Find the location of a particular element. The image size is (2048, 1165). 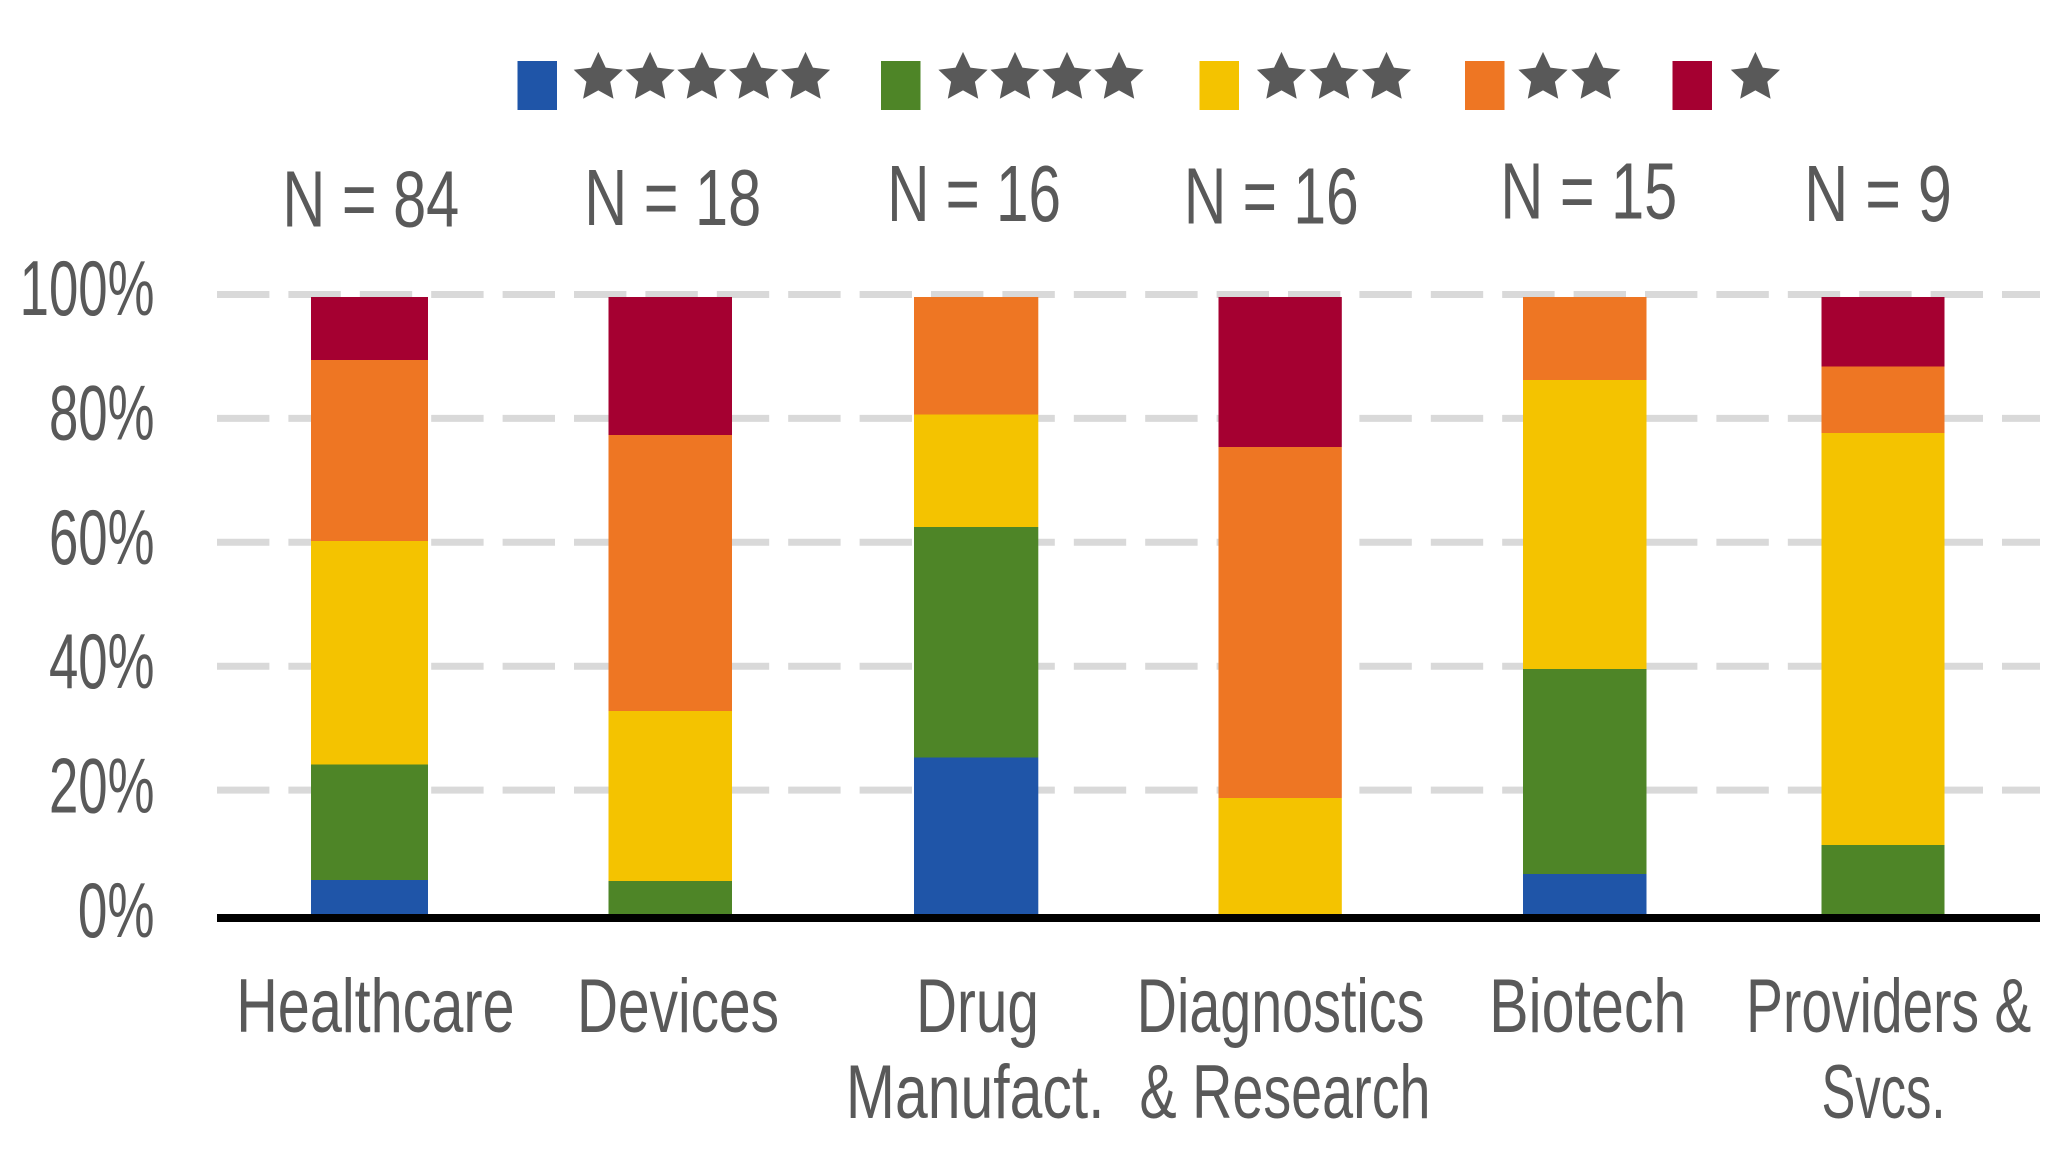

svg-text: Manufact. is located at coordinates (975, 1092).